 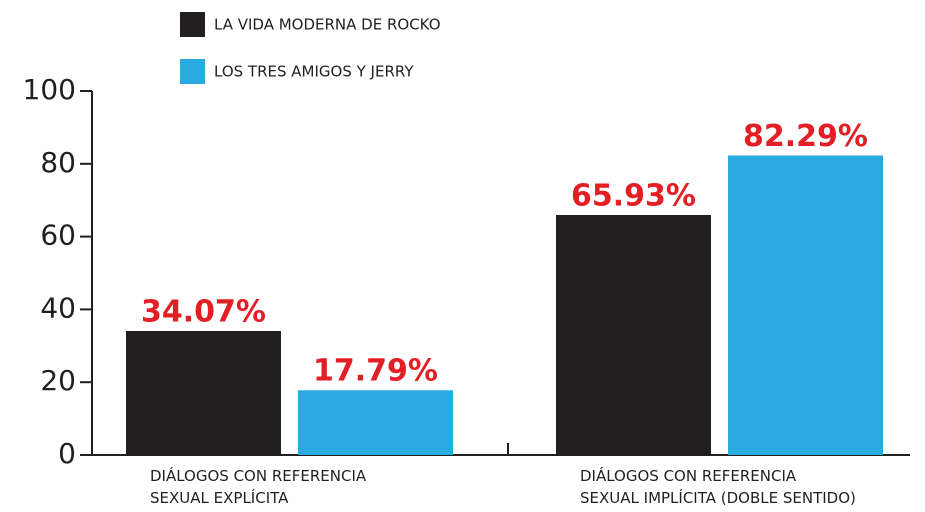 I want to click on legend-label: LA VIDA MODERNA DE ROCKO, so click(x=327, y=25).